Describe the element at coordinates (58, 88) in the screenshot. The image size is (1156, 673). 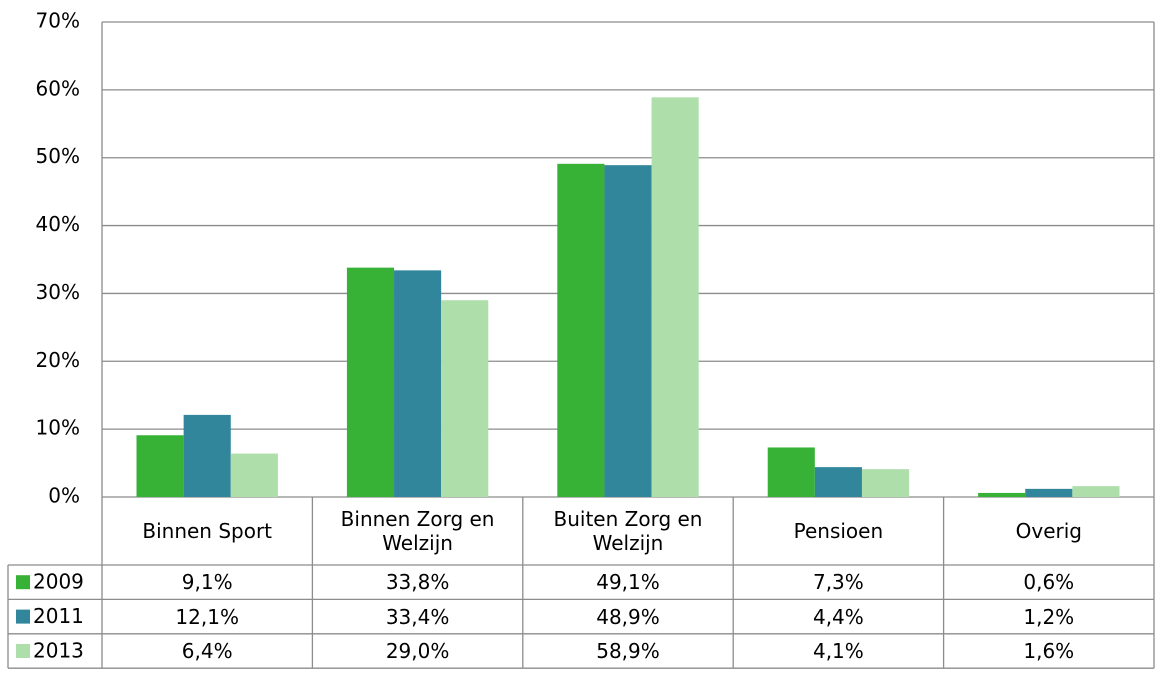
I see `y-tick-label: 60%` at that location.